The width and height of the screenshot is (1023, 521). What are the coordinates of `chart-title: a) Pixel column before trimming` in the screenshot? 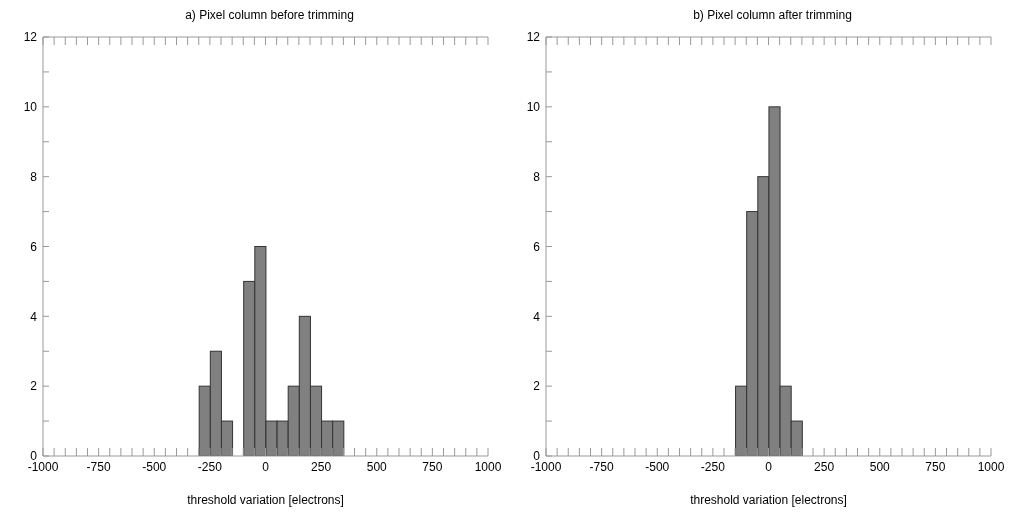 It's located at (269, 16).